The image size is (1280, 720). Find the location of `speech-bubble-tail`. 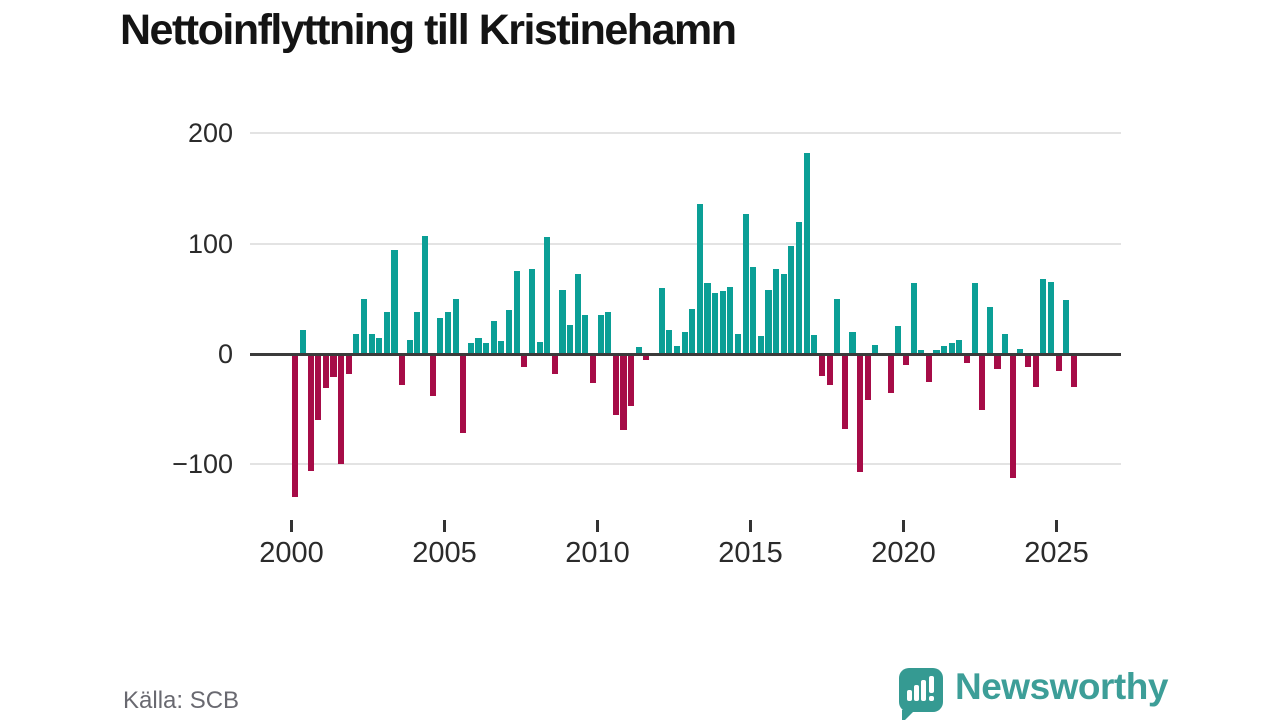

speech-bubble-tail is located at coordinates (908, 715).